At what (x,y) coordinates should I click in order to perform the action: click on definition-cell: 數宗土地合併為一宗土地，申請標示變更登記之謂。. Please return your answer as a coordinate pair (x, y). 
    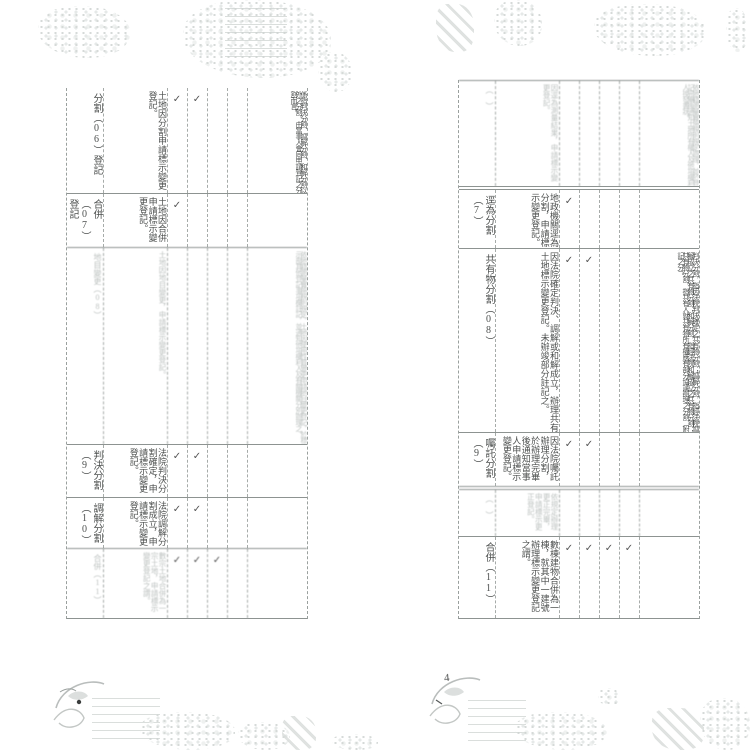
    Looking at the image, I should click on (135, 583).